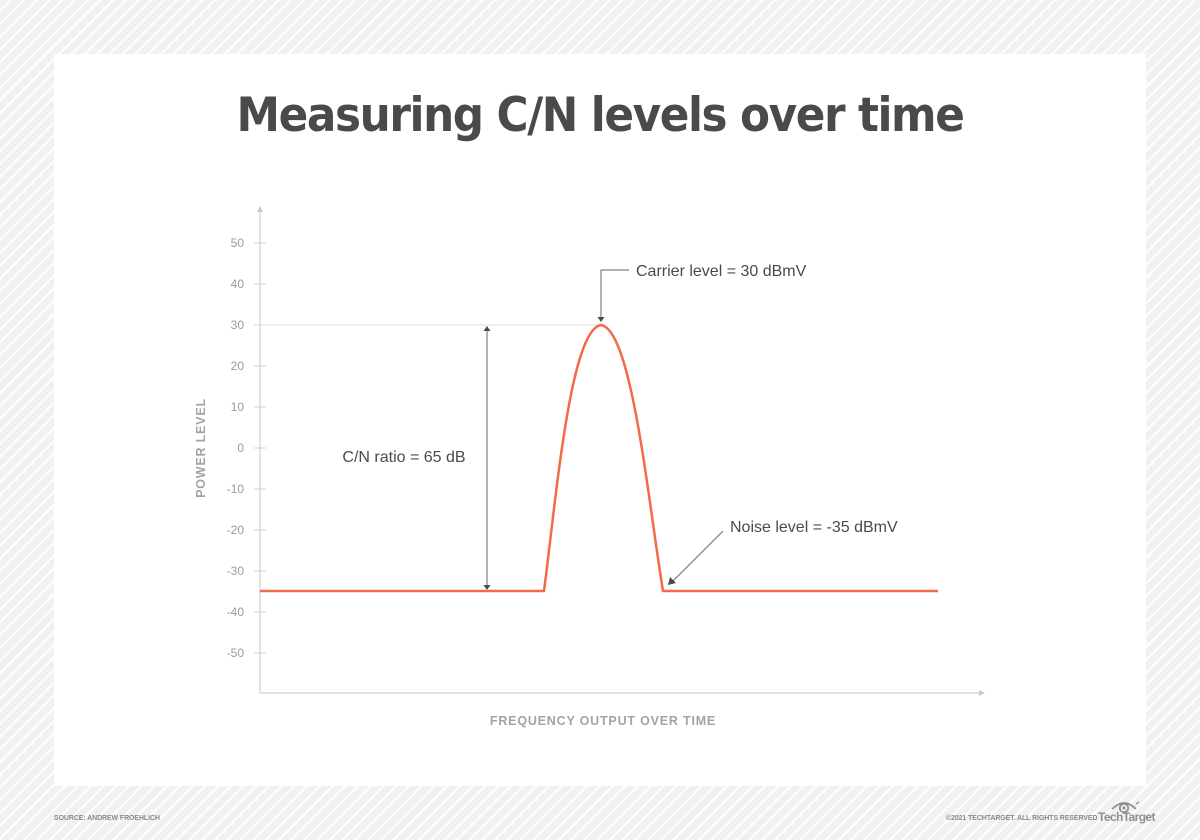 This screenshot has width=1200, height=840. Describe the element at coordinates (238, 325) in the screenshot. I see `y-tick-label: 30` at that location.